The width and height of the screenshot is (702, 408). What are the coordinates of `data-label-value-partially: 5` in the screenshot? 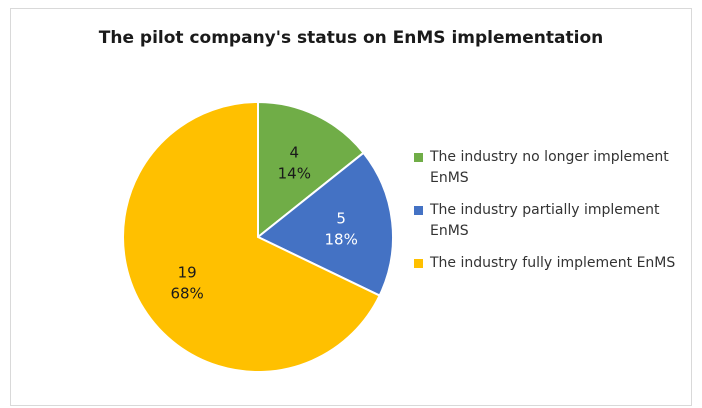 It's located at (341, 219).